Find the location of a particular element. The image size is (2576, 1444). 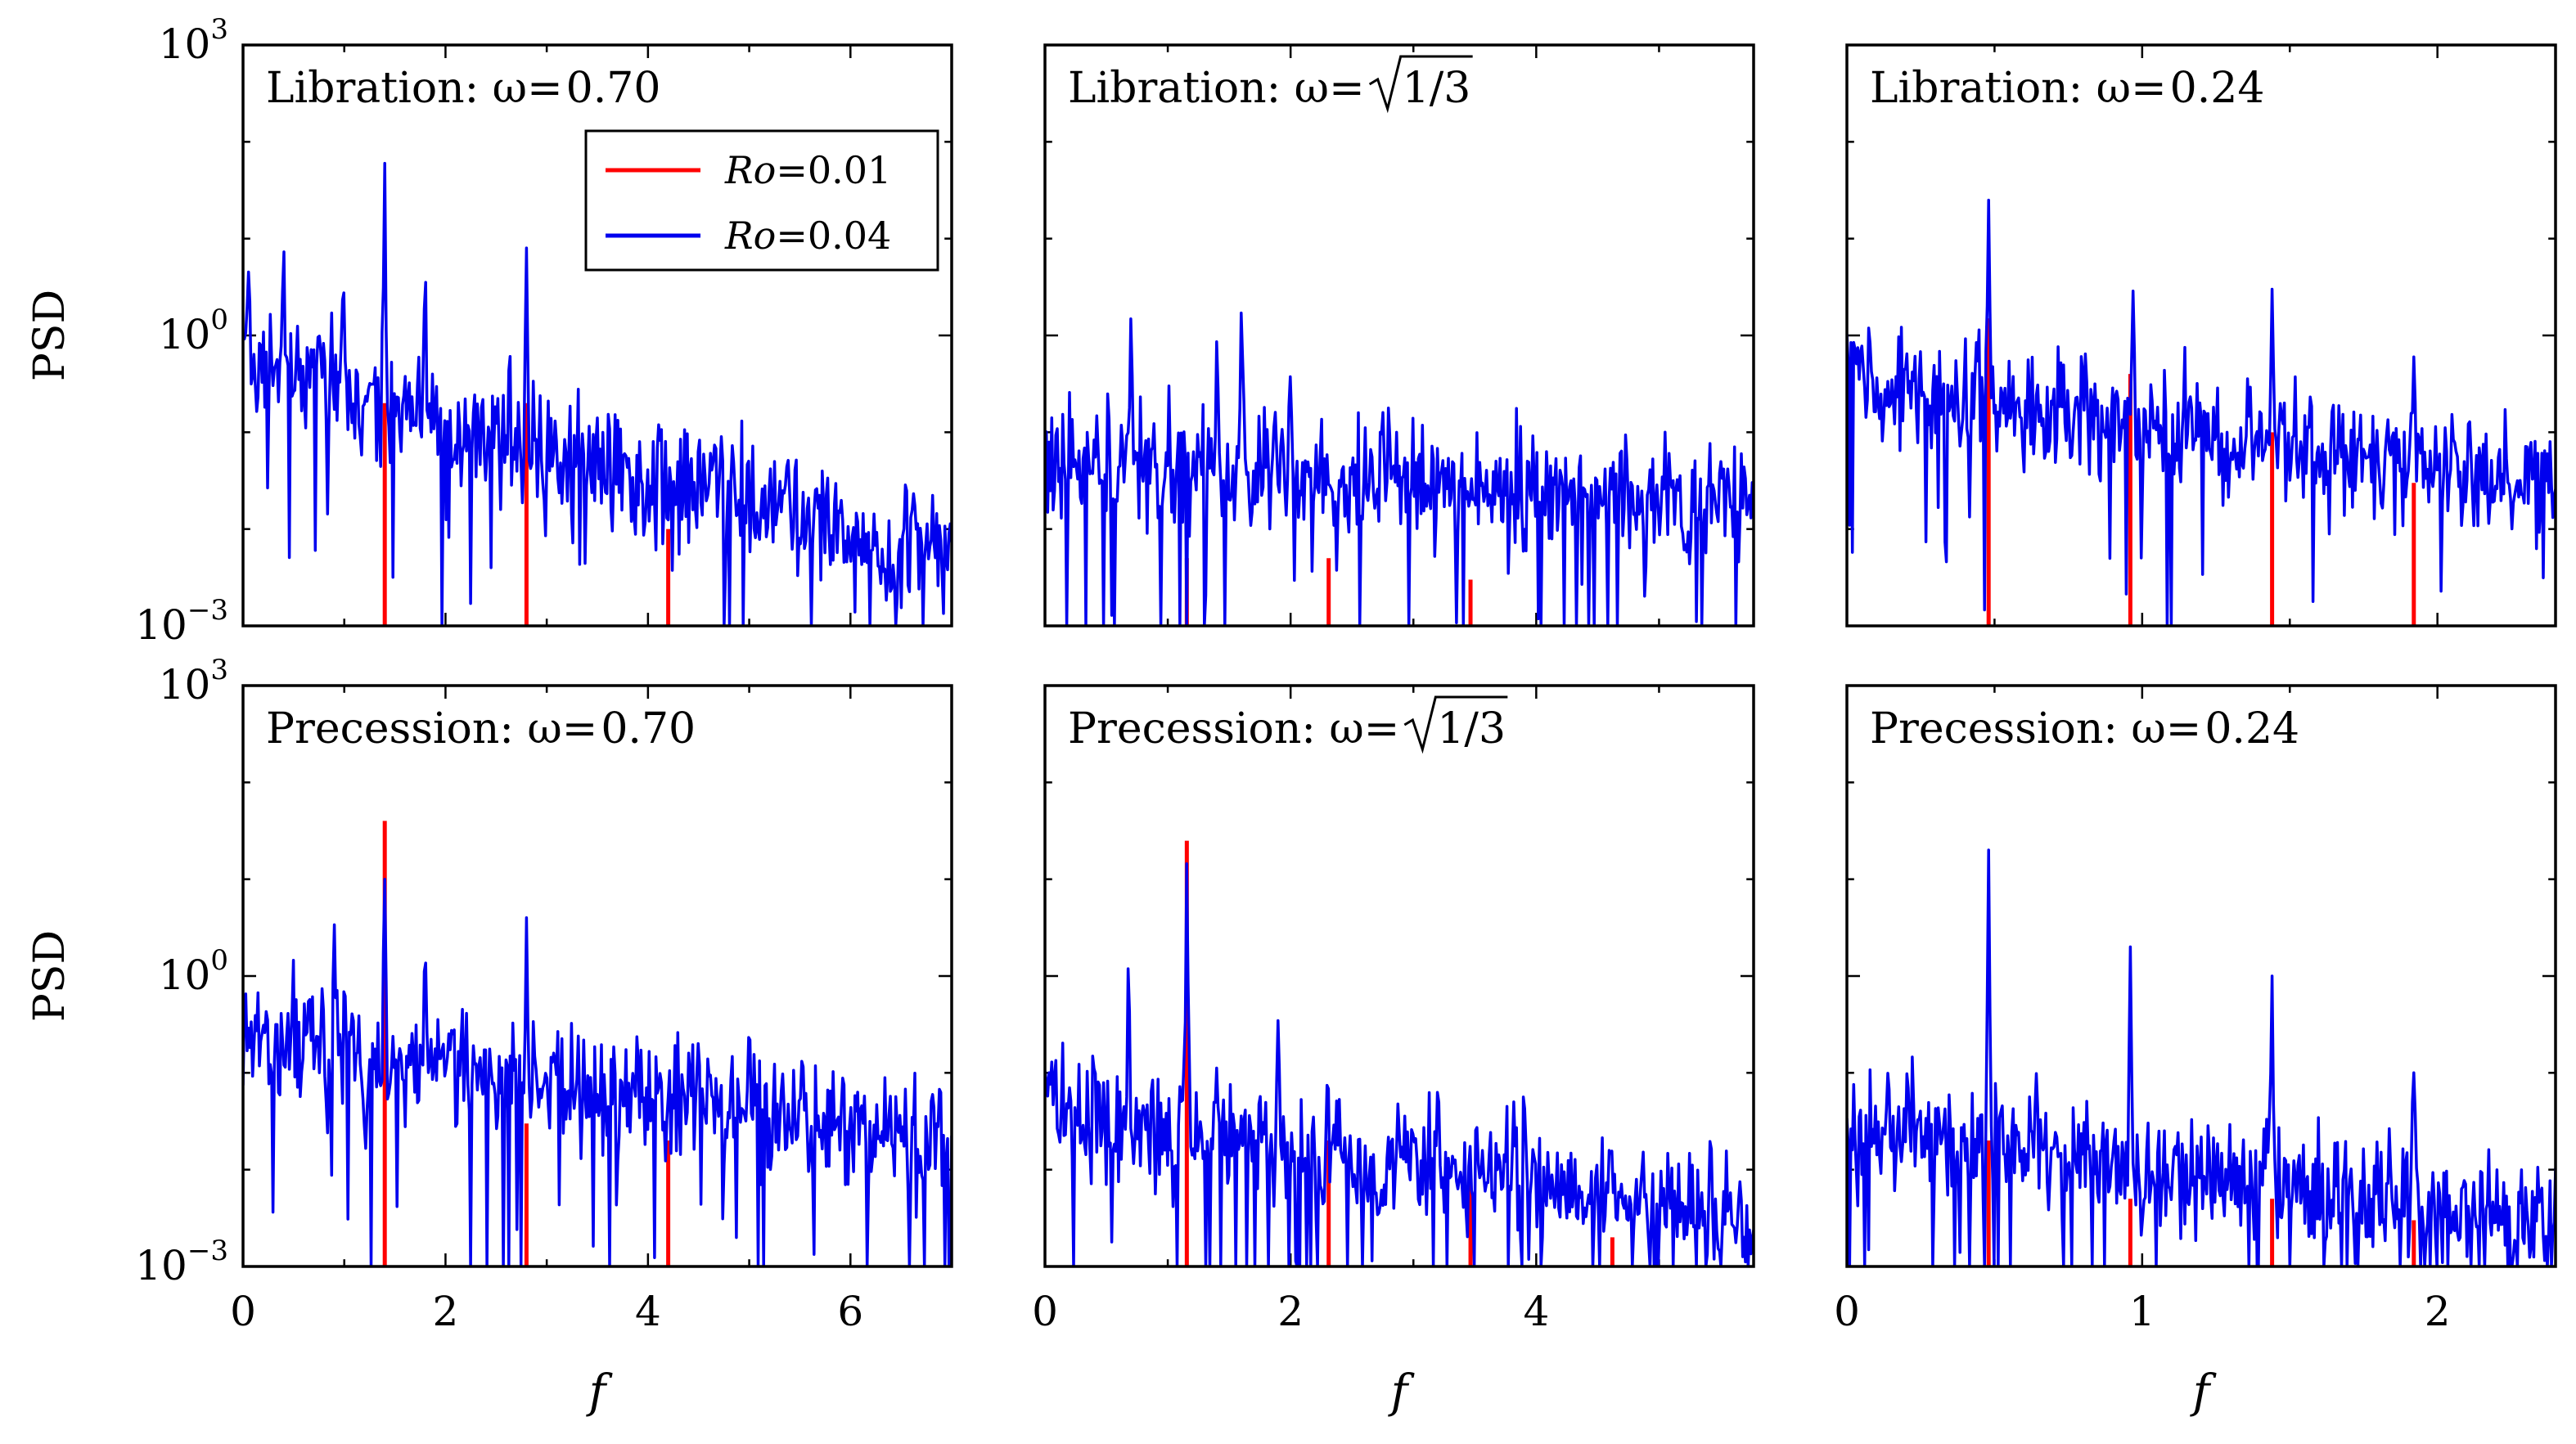

panel-r1-c2: Precession: ω= 0.24 0 1 2 f is located at coordinates (2195, 1051).